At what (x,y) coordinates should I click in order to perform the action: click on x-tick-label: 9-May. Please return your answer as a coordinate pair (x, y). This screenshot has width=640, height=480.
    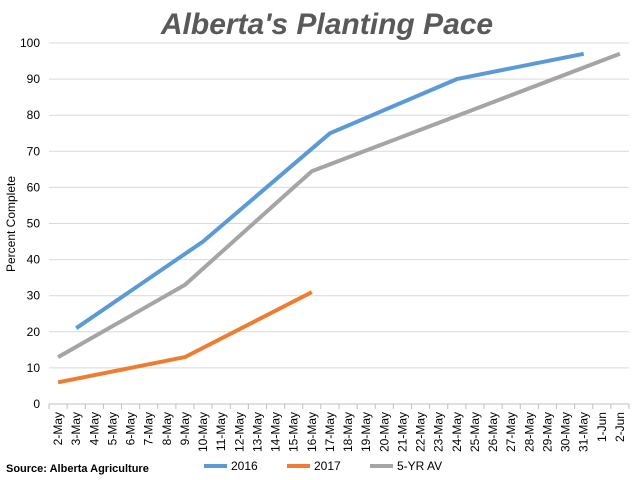
    Looking at the image, I should click on (185, 428).